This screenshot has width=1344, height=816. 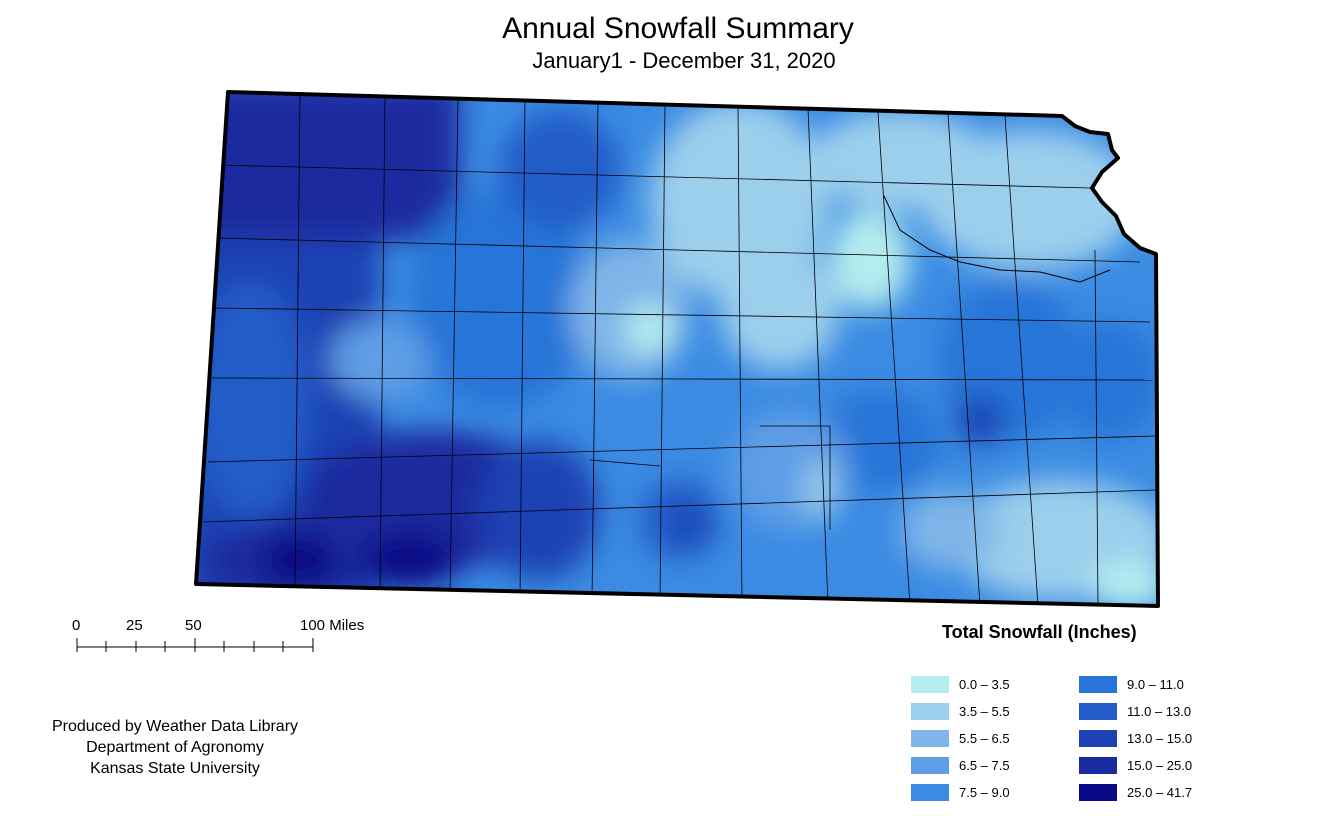 What do you see at coordinates (76, 625) in the screenshot?
I see `scale-label-0: 0` at bounding box center [76, 625].